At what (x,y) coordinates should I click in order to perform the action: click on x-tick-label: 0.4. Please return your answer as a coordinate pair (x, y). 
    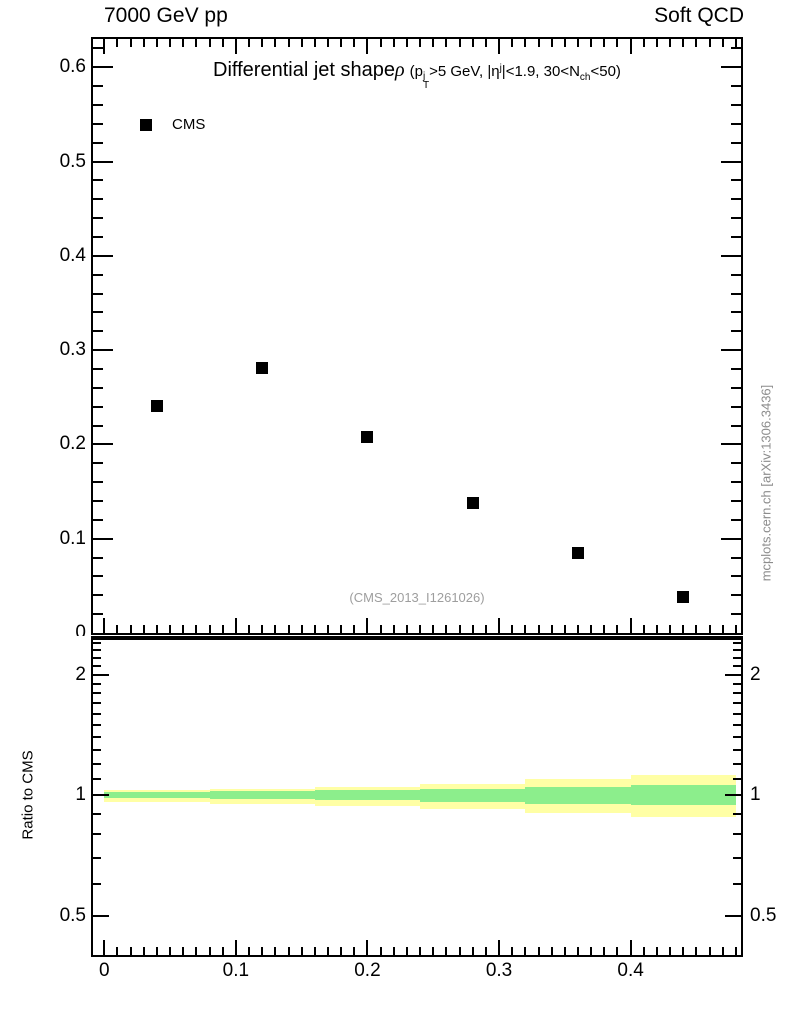
    Looking at the image, I should click on (630, 970).